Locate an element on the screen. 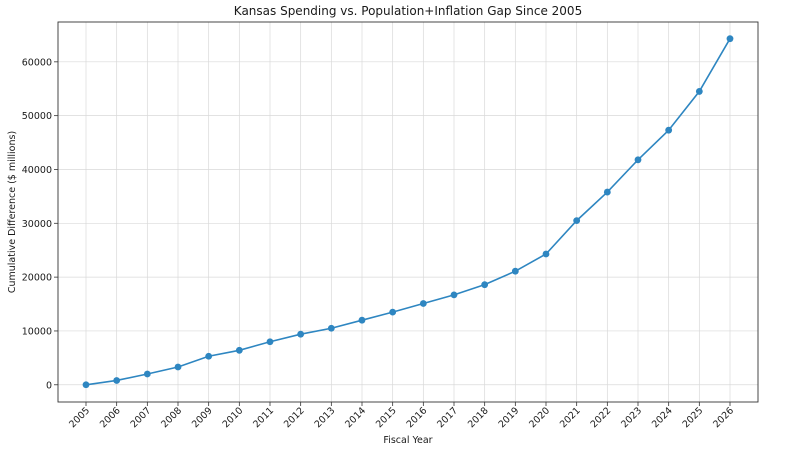 The image size is (786, 452). y-tick-label: 60000 is located at coordinates (37, 62).